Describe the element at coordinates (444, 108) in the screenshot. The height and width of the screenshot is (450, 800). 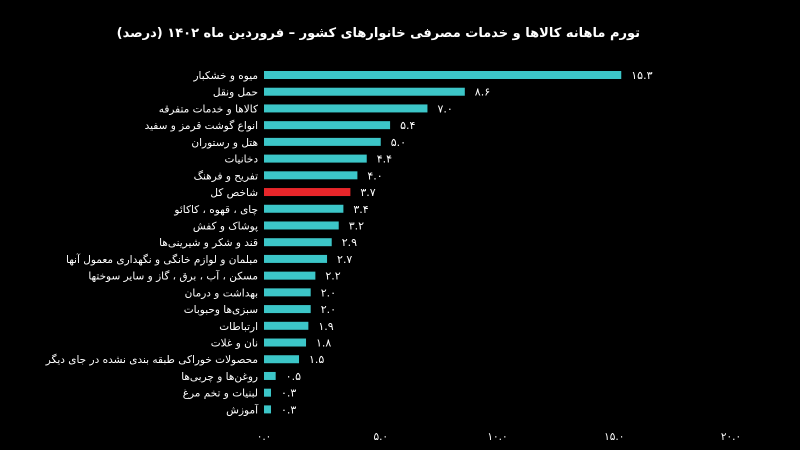
I see `value-label: ۷.۰` at that location.